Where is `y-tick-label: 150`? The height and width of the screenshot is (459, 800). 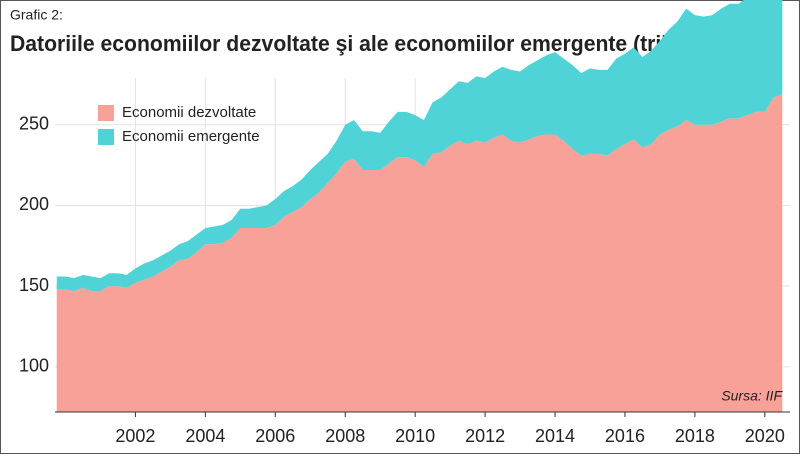 y-tick-label: 150 is located at coordinates (34, 285).